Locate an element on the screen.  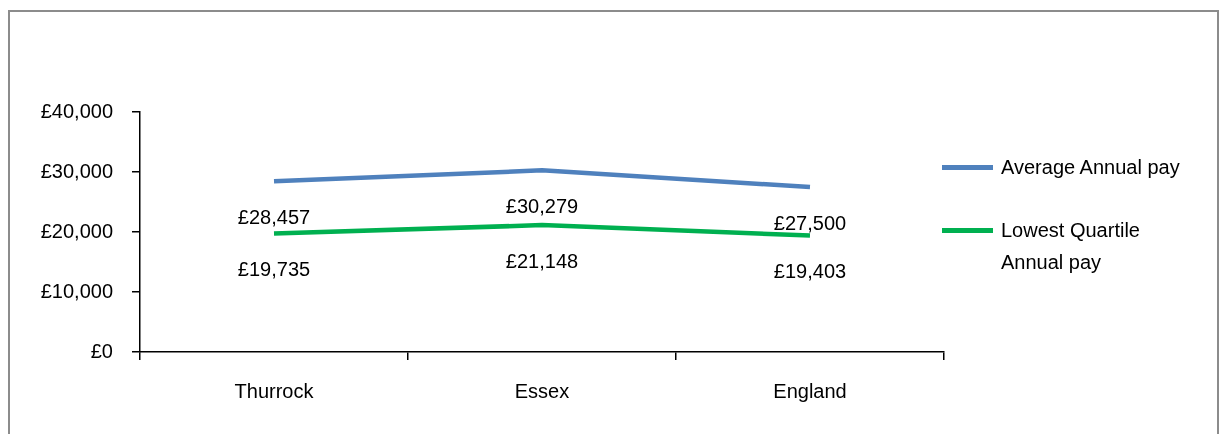
data-label: £30,279 is located at coordinates (542, 205).